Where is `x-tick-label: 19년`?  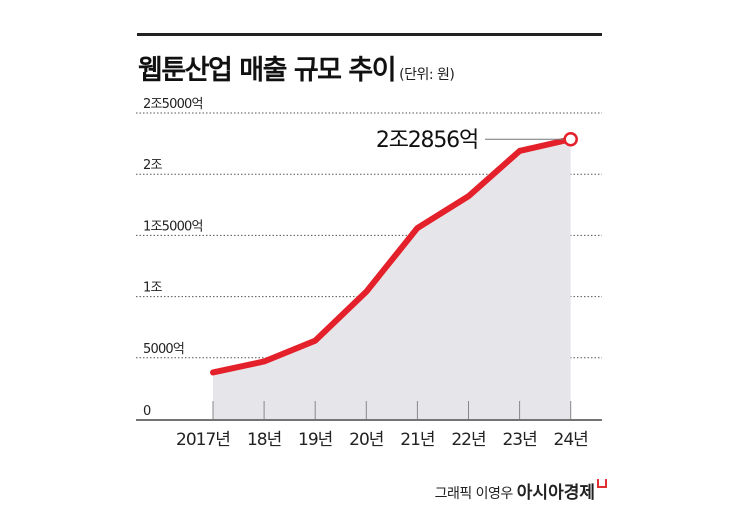
x-tick-label: 19년 is located at coordinates (315, 440).